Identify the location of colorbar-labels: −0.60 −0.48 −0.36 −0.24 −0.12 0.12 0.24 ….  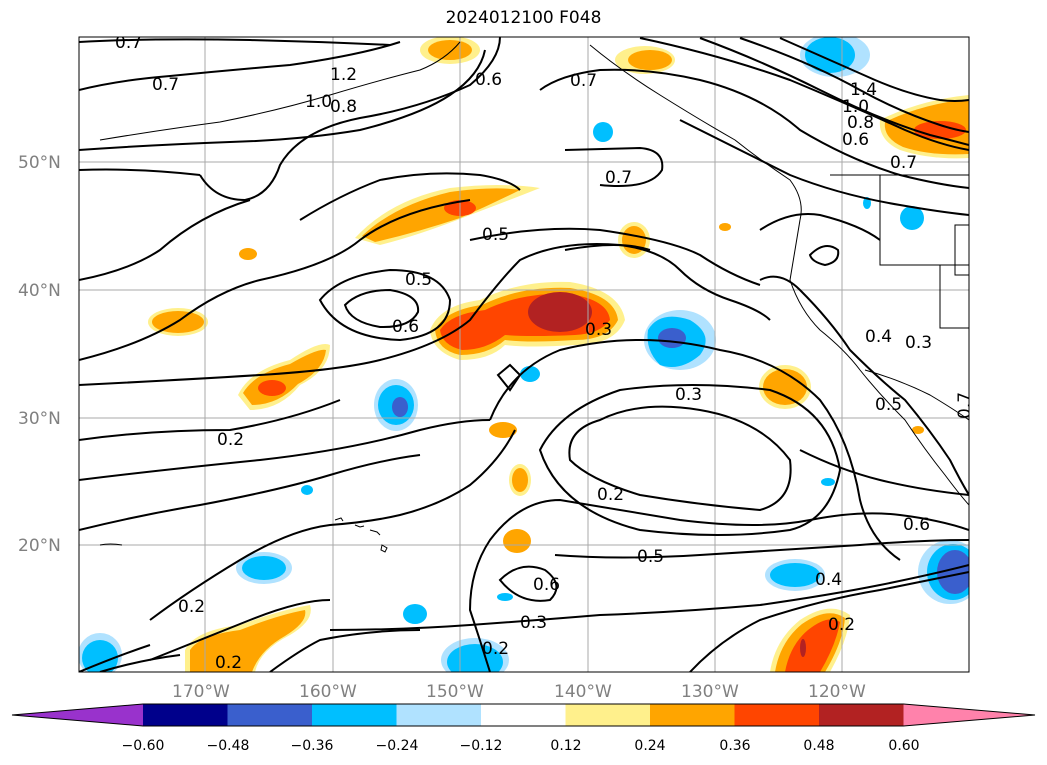
(521, 746).